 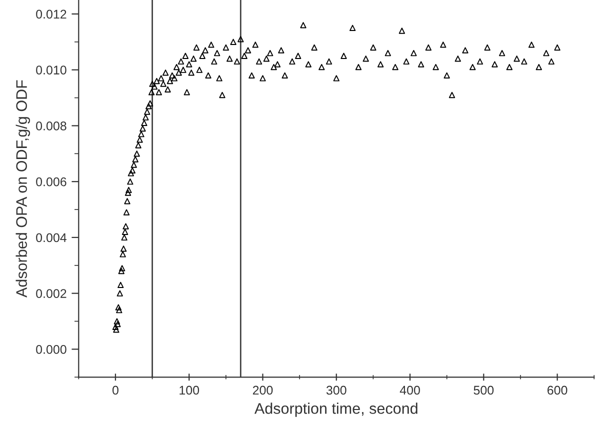 What do you see at coordinates (51, 237) in the screenshot?
I see `y-tick-label: 0.004` at bounding box center [51, 237].